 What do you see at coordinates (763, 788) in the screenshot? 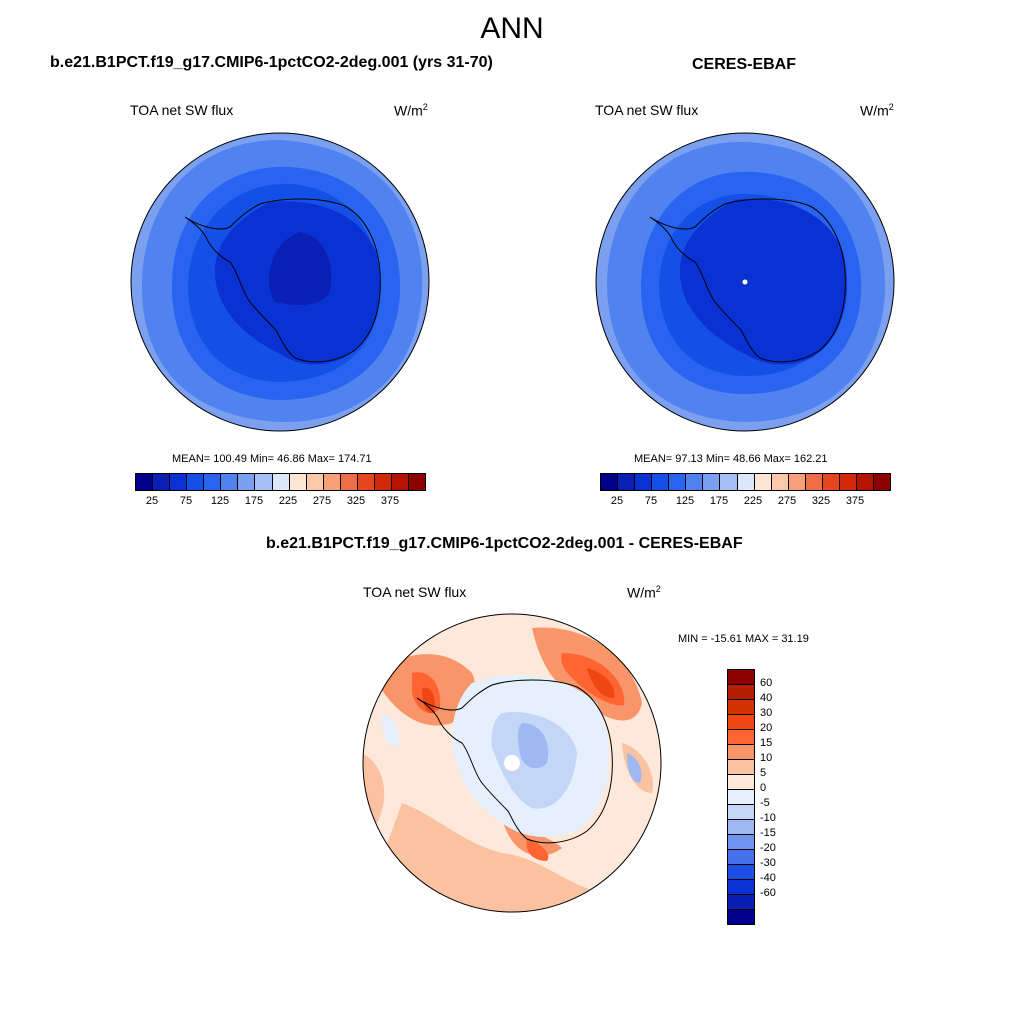
I see `colorbar-tick-label: 0` at bounding box center [763, 788].